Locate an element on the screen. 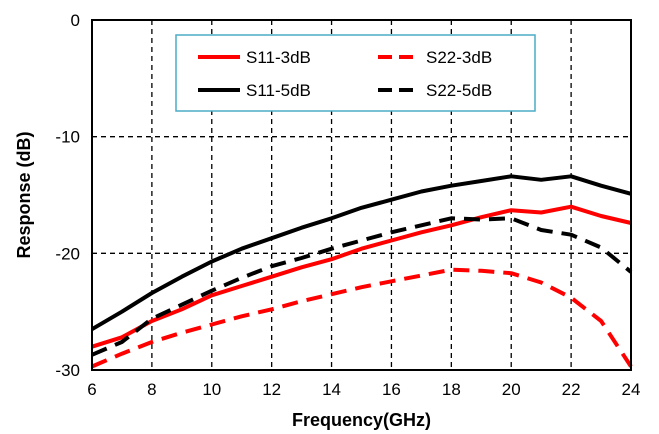 The width and height of the screenshot is (659, 434). y-tick-label: 0 is located at coordinates (75, 20).